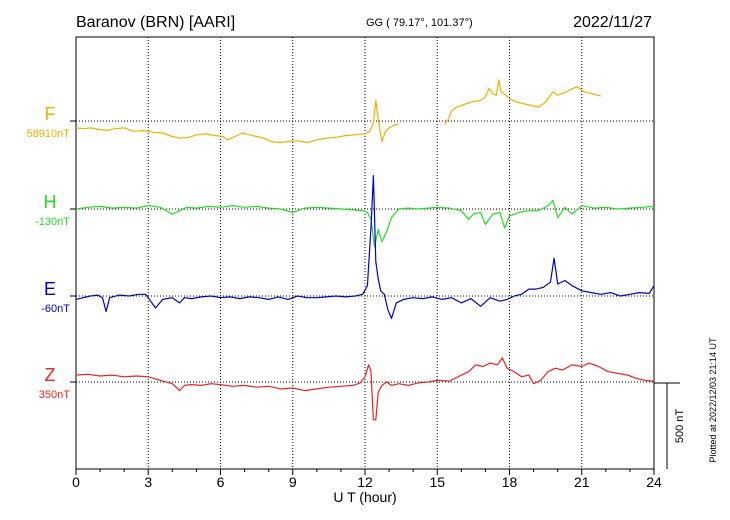  Describe the element at coordinates (510, 482) in the screenshot. I see `x-tick-label: 18` at that location.